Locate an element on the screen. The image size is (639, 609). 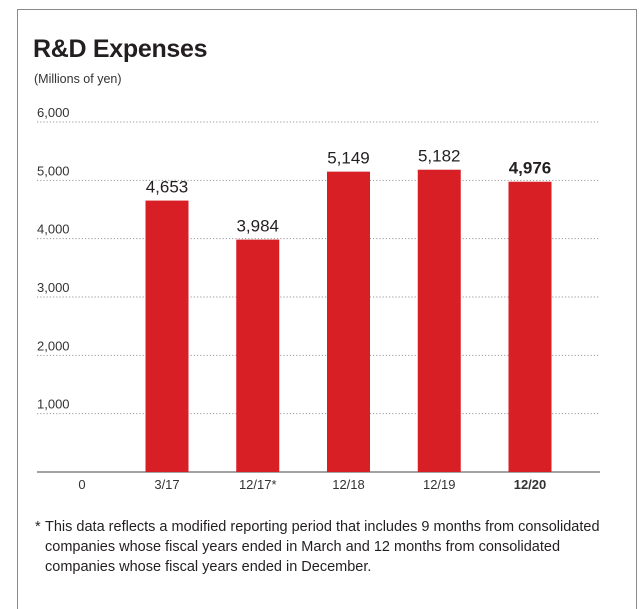
value-label: 5,149 is located at coordinates (348, 158).